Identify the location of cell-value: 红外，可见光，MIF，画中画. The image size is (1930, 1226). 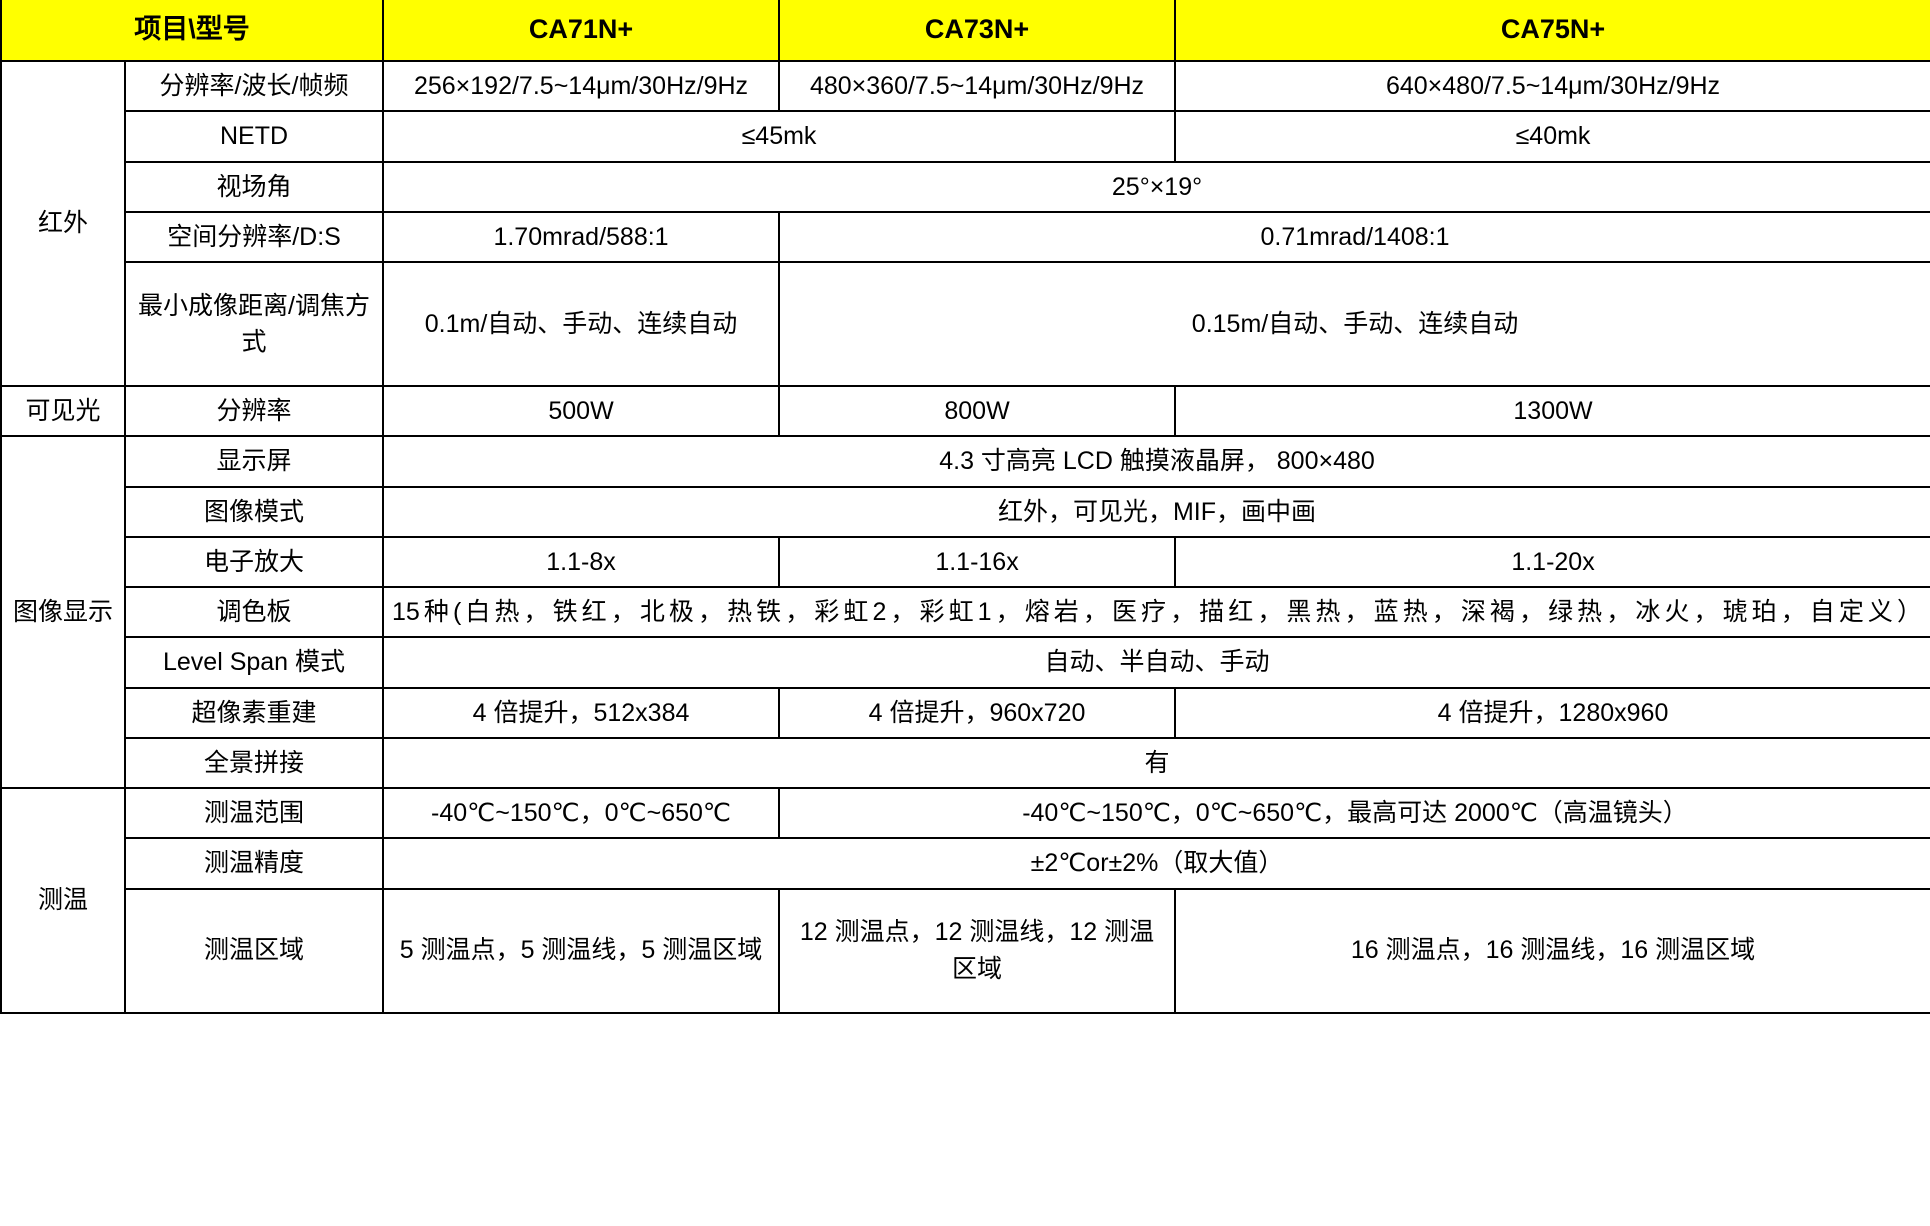
(1156, 511).